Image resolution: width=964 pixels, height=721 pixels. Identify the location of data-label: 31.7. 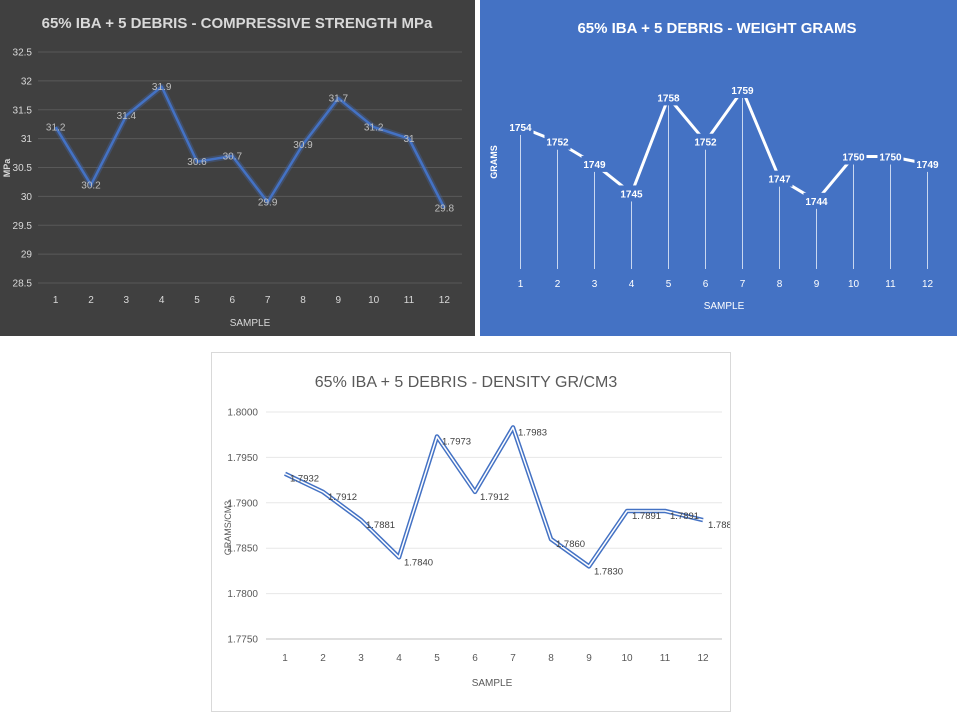
(339, 99).